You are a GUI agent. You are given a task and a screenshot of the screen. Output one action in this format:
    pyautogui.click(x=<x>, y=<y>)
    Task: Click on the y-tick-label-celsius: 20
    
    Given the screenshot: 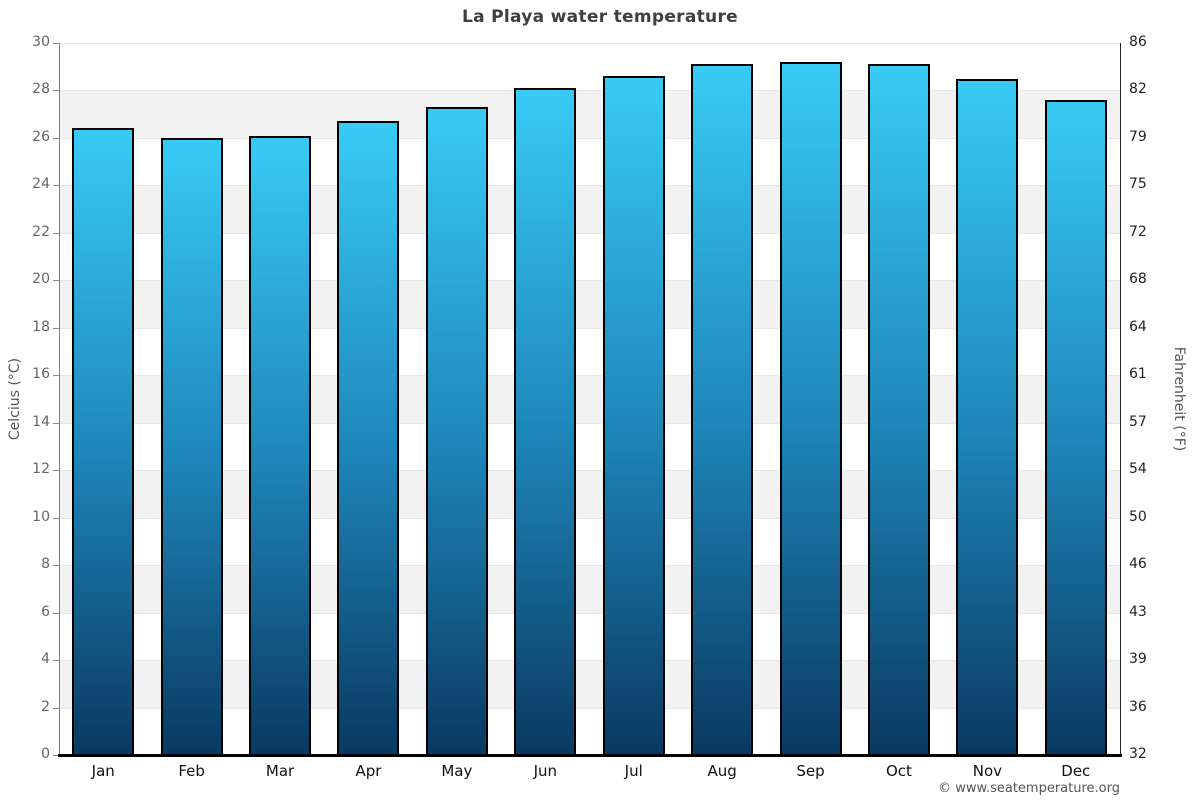 What is the action you would take?
    pyautogui.click(x=41, y=279)
    